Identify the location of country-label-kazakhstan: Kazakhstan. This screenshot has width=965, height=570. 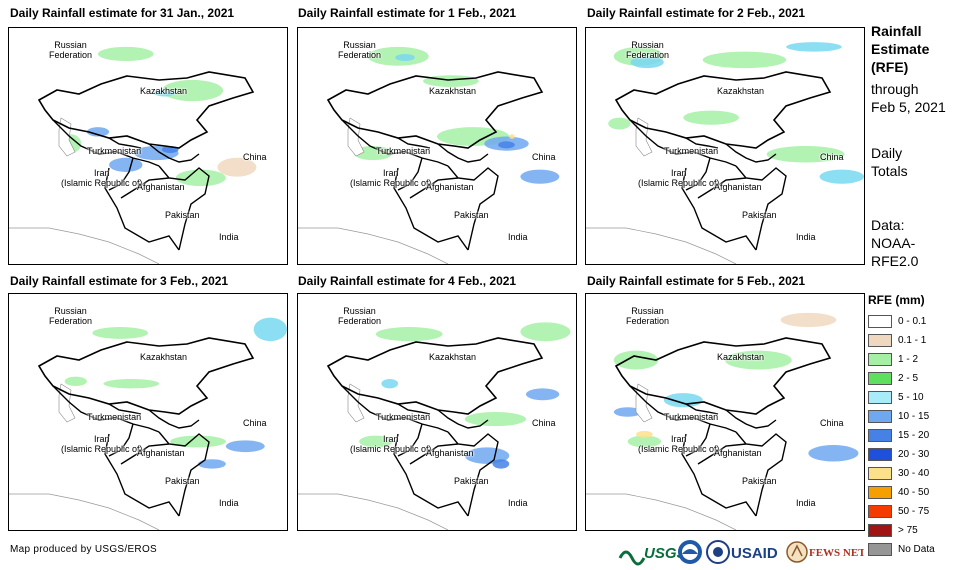
(453, 91).